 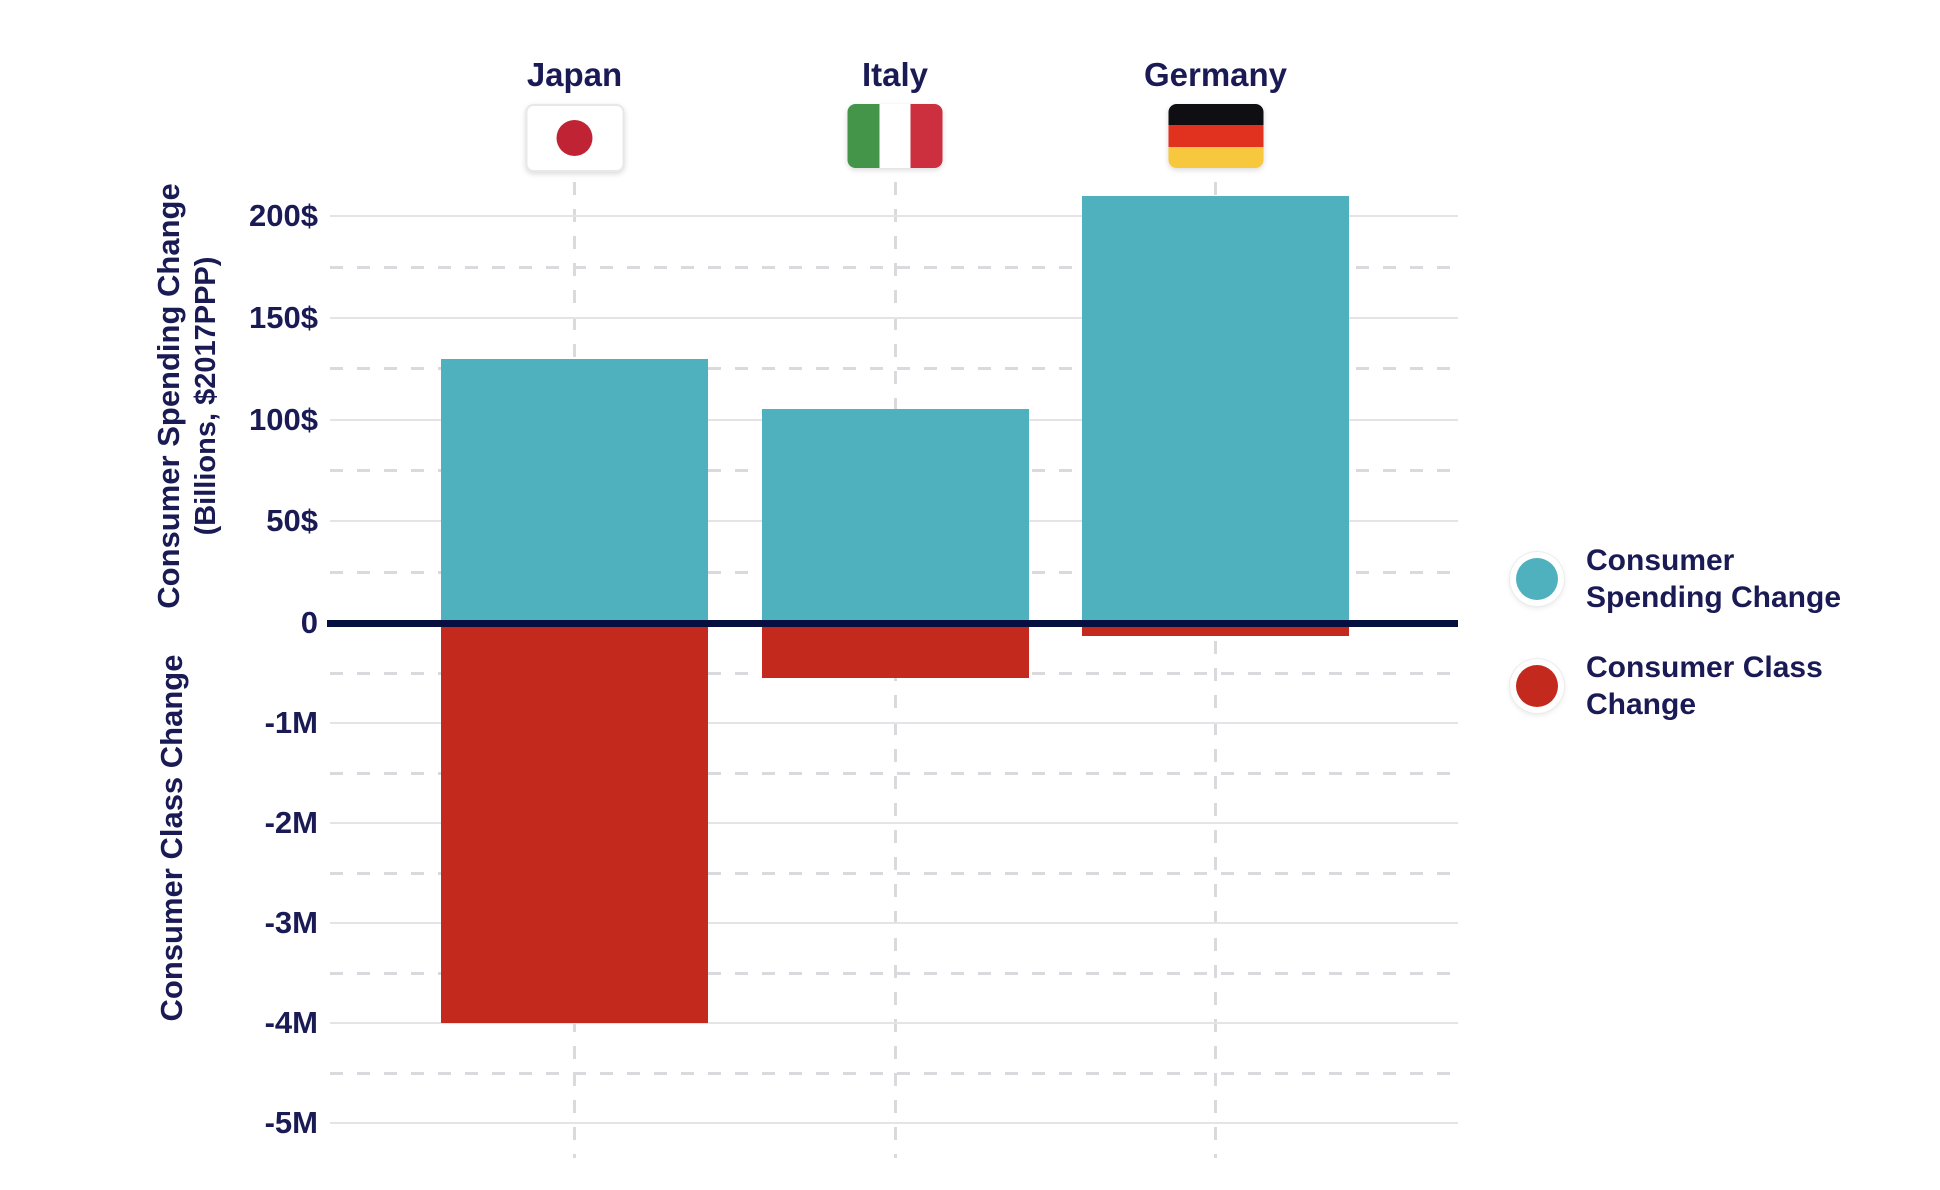 I want to click on legend-label-line: Spending Change, so click(x=1713, y=597).